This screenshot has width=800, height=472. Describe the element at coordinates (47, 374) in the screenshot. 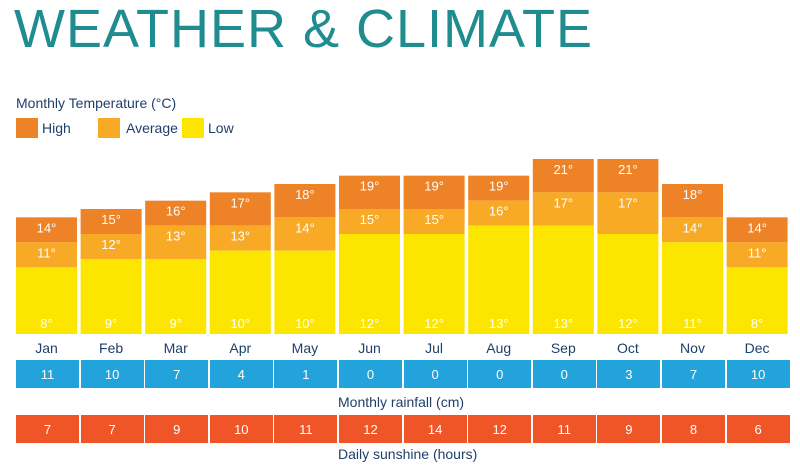

I see `rainfall-cell: 11` at that location.